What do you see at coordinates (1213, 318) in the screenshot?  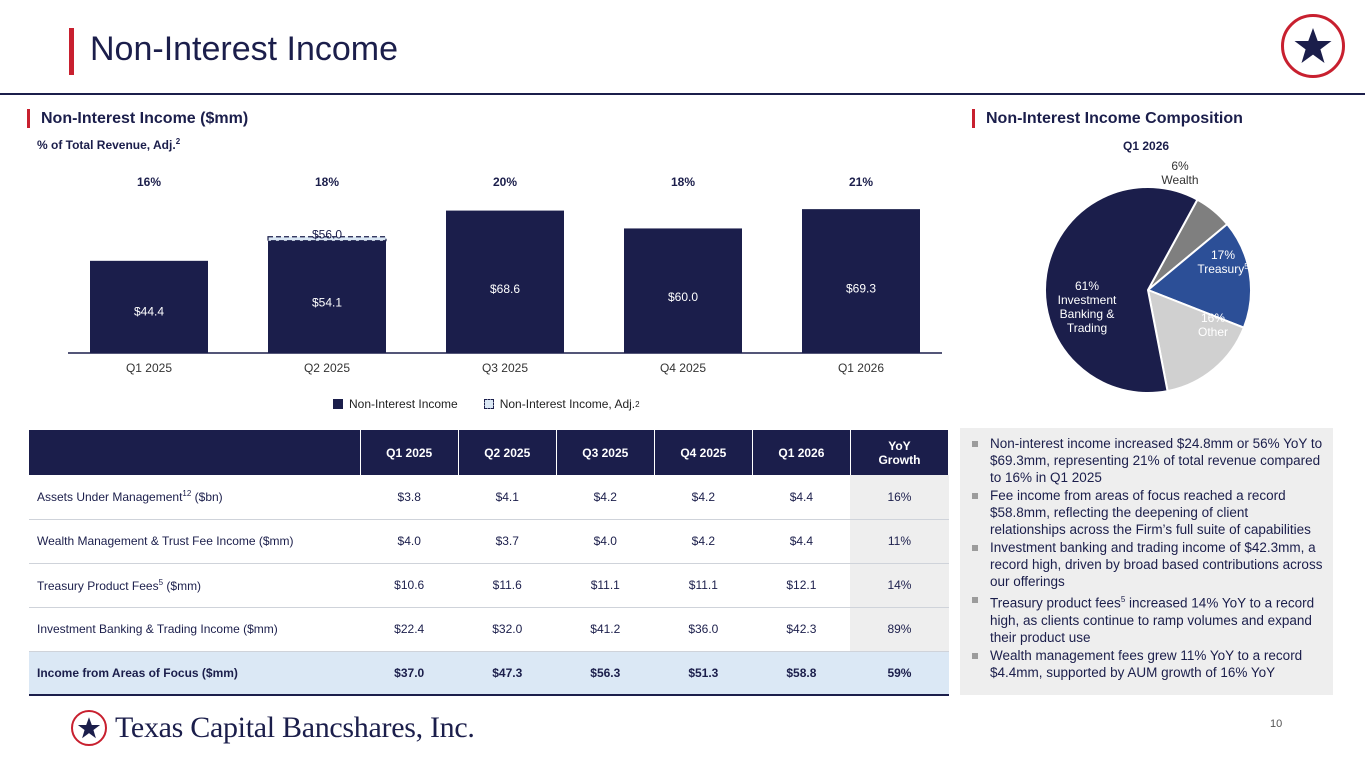 I see `pie-slice-label: 16%` at bounding box center [1213, 318].